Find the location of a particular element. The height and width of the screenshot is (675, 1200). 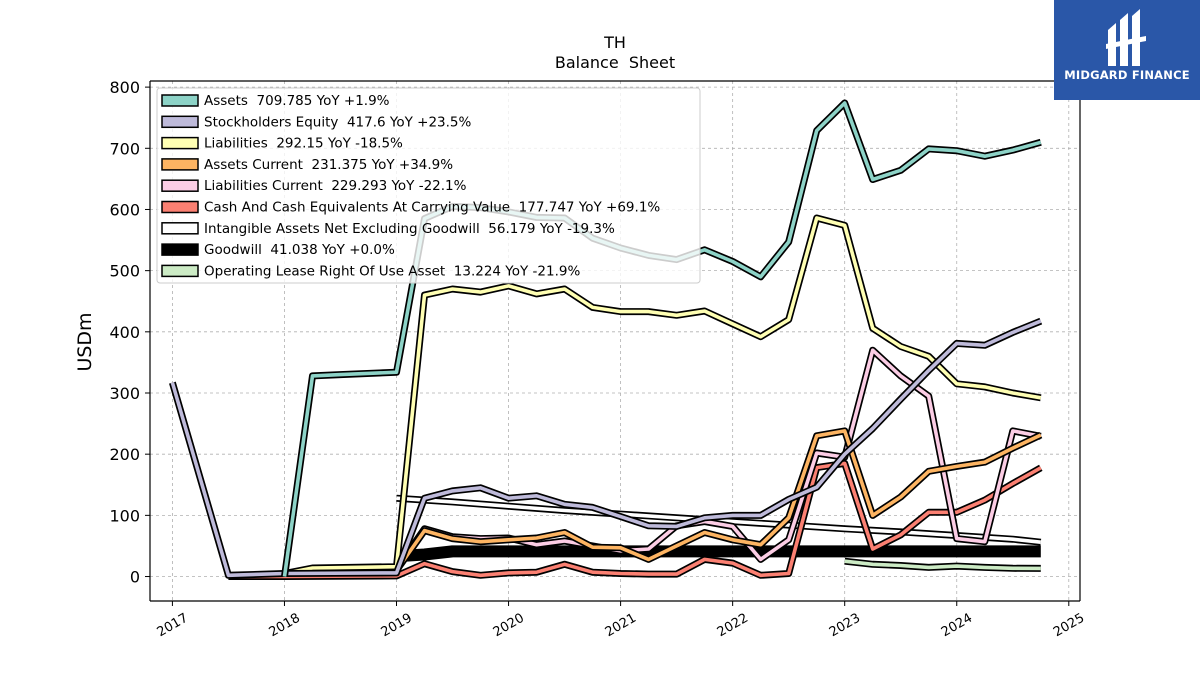

legend-entry: Liabilities 292.15 YoY -18.5% is located at coordinates (282, 144).